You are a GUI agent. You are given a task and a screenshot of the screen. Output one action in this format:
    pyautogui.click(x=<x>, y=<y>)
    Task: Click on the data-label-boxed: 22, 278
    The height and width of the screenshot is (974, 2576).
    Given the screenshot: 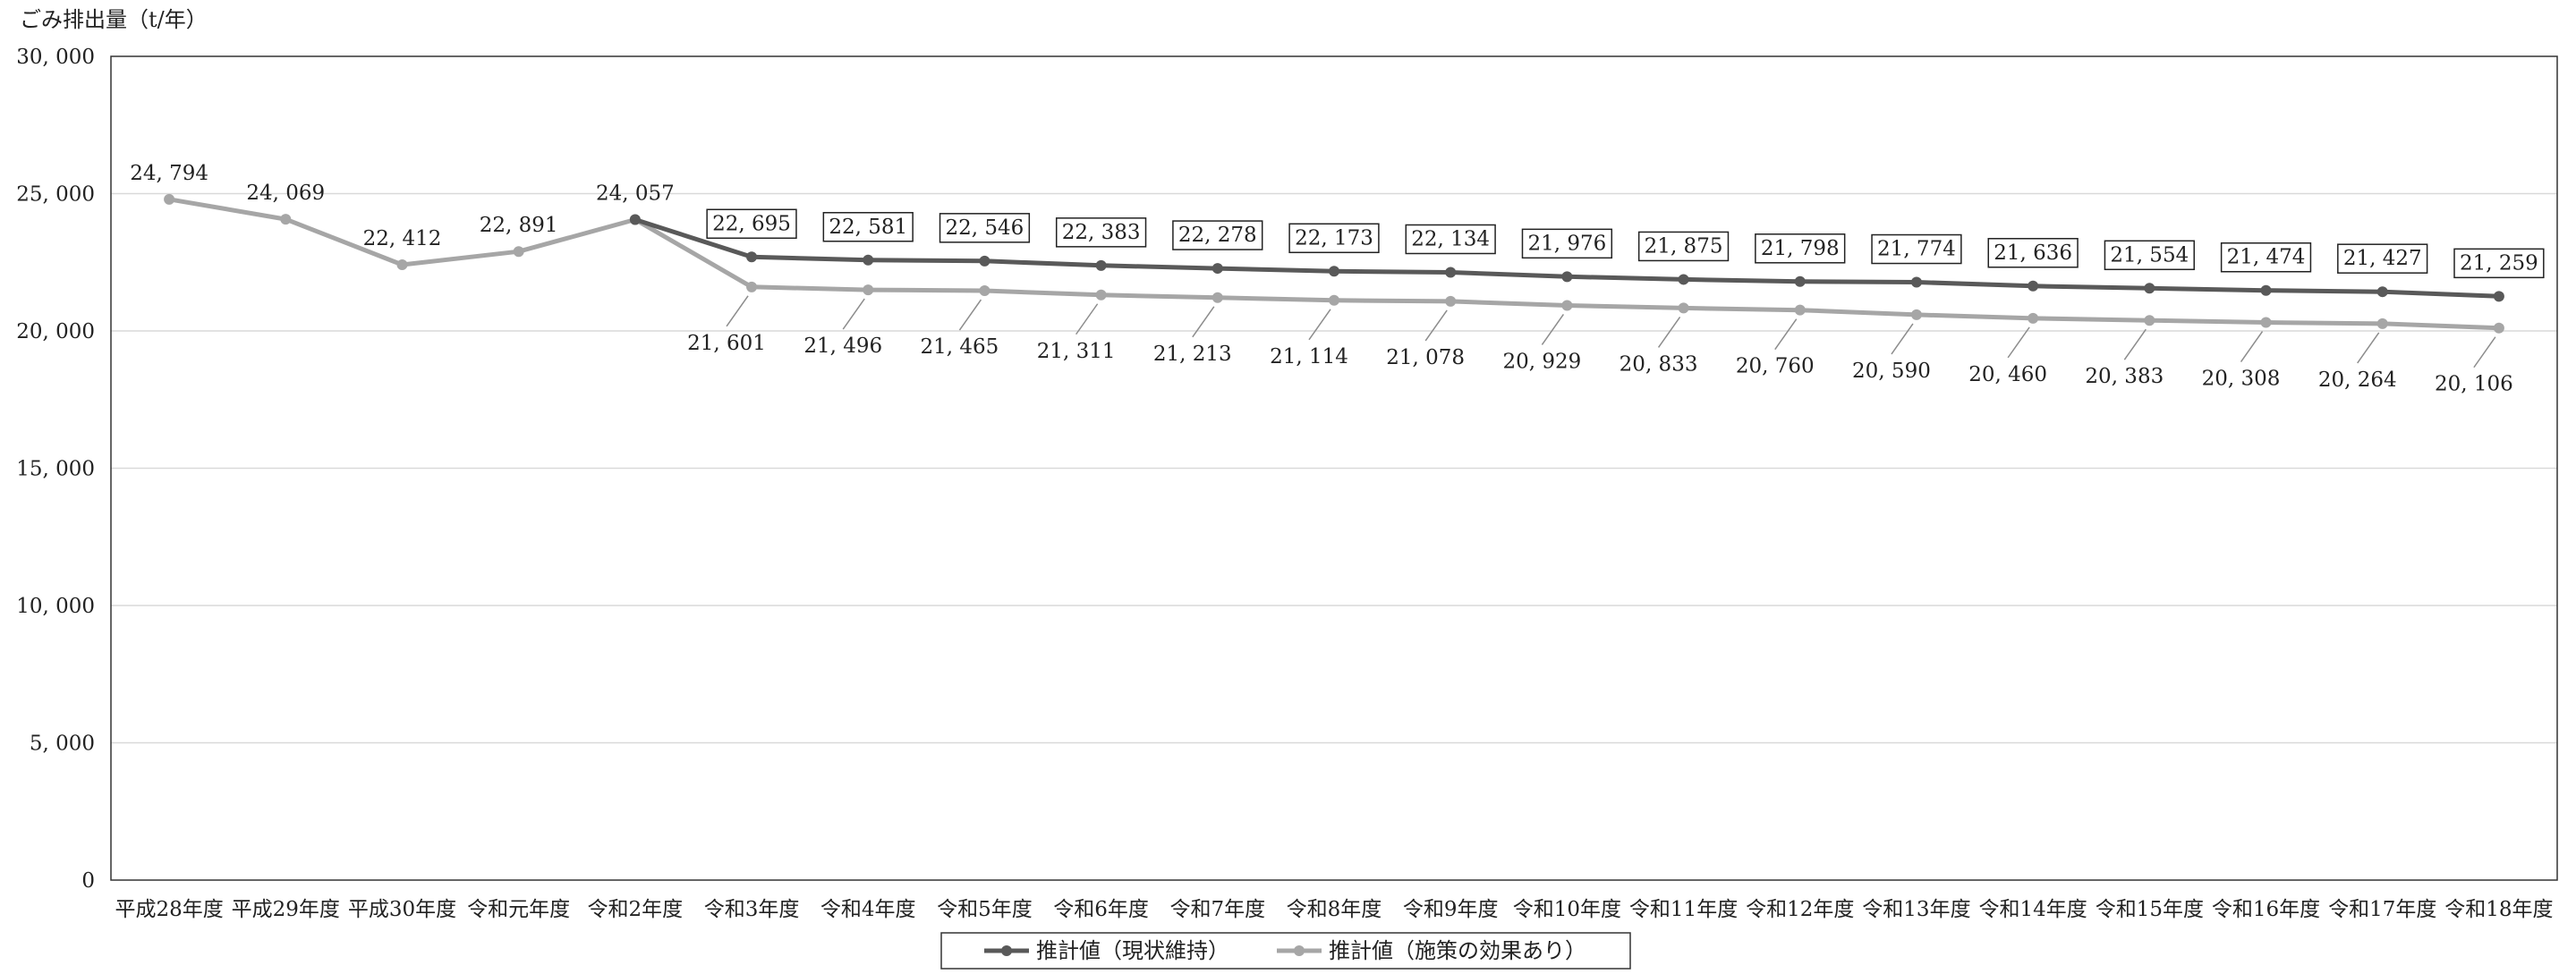 What is the action you would take?
    pyautogui.click(x=1217, y=235)
    